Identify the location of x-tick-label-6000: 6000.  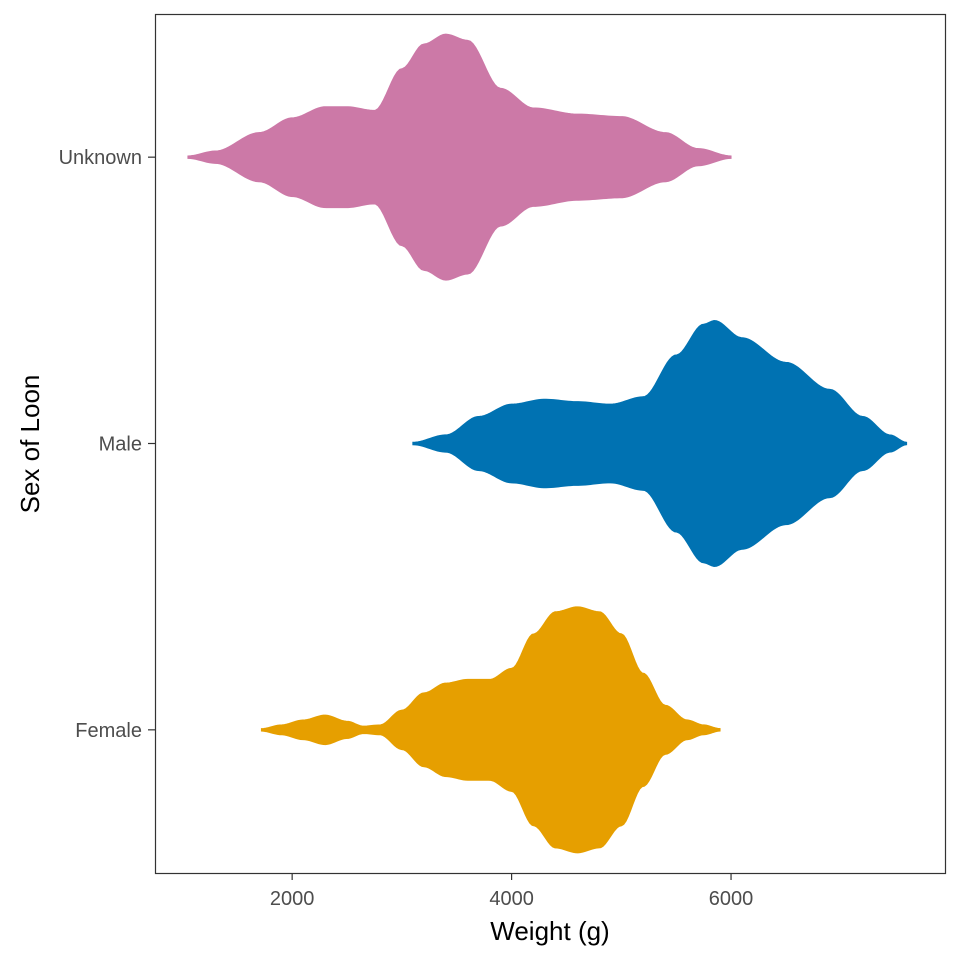
(731, 899).